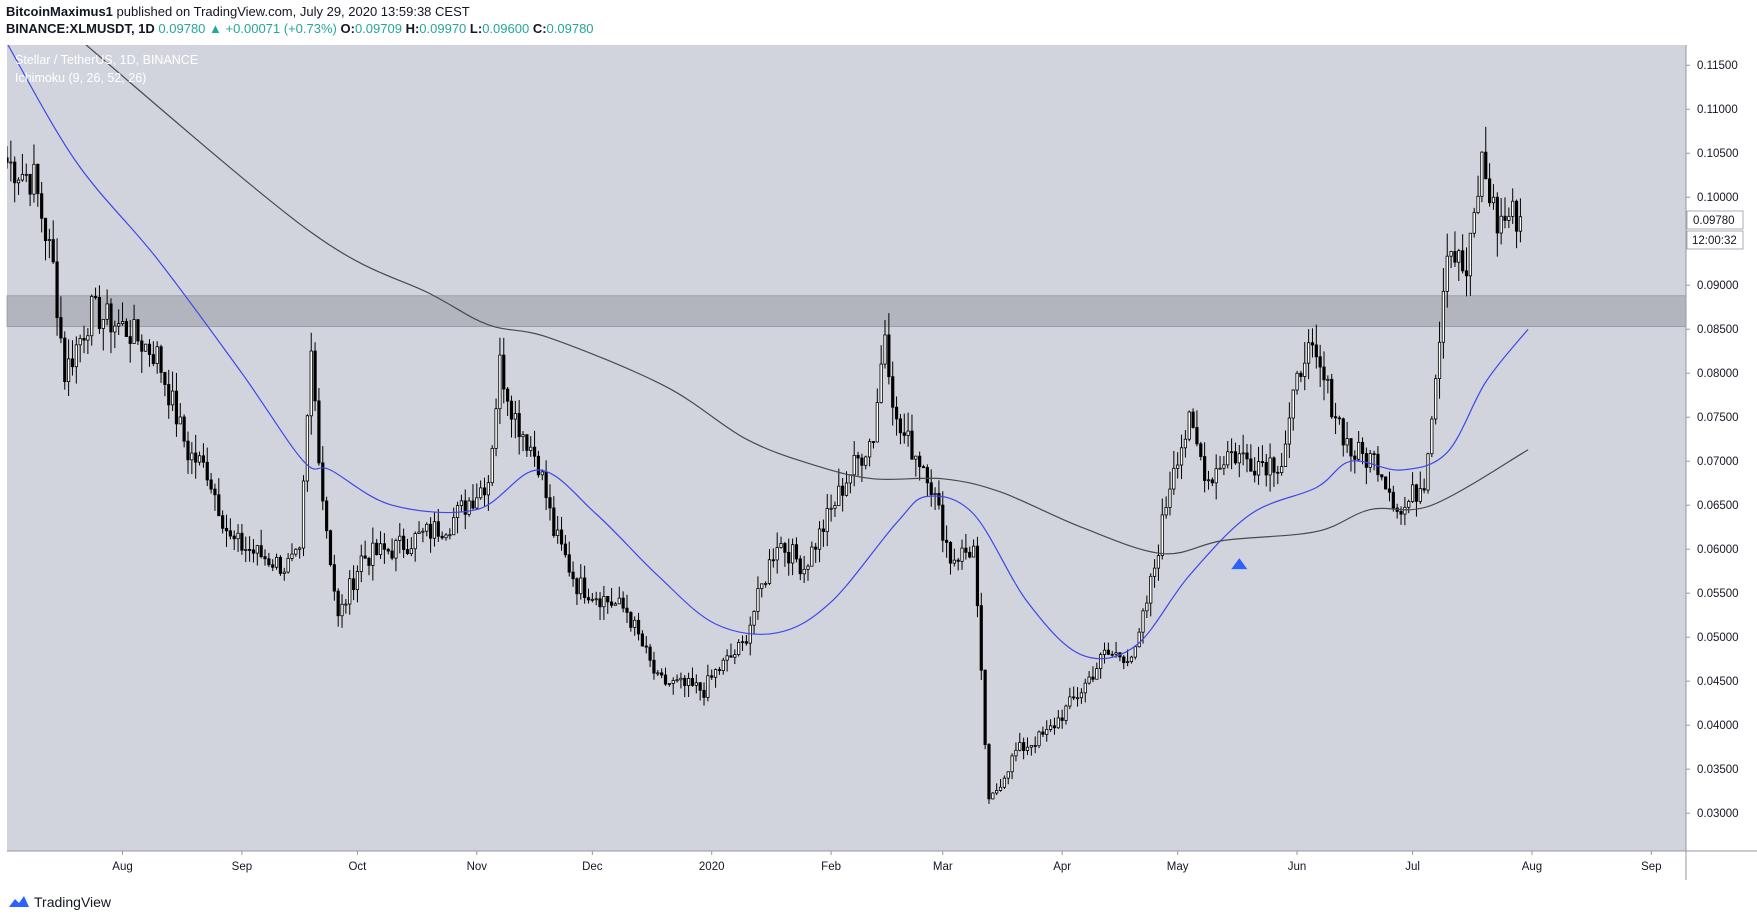  Describe the element at coordinates (1718, 814) in the screenshot. I see `price-tick-label: 0.03000` at that location.